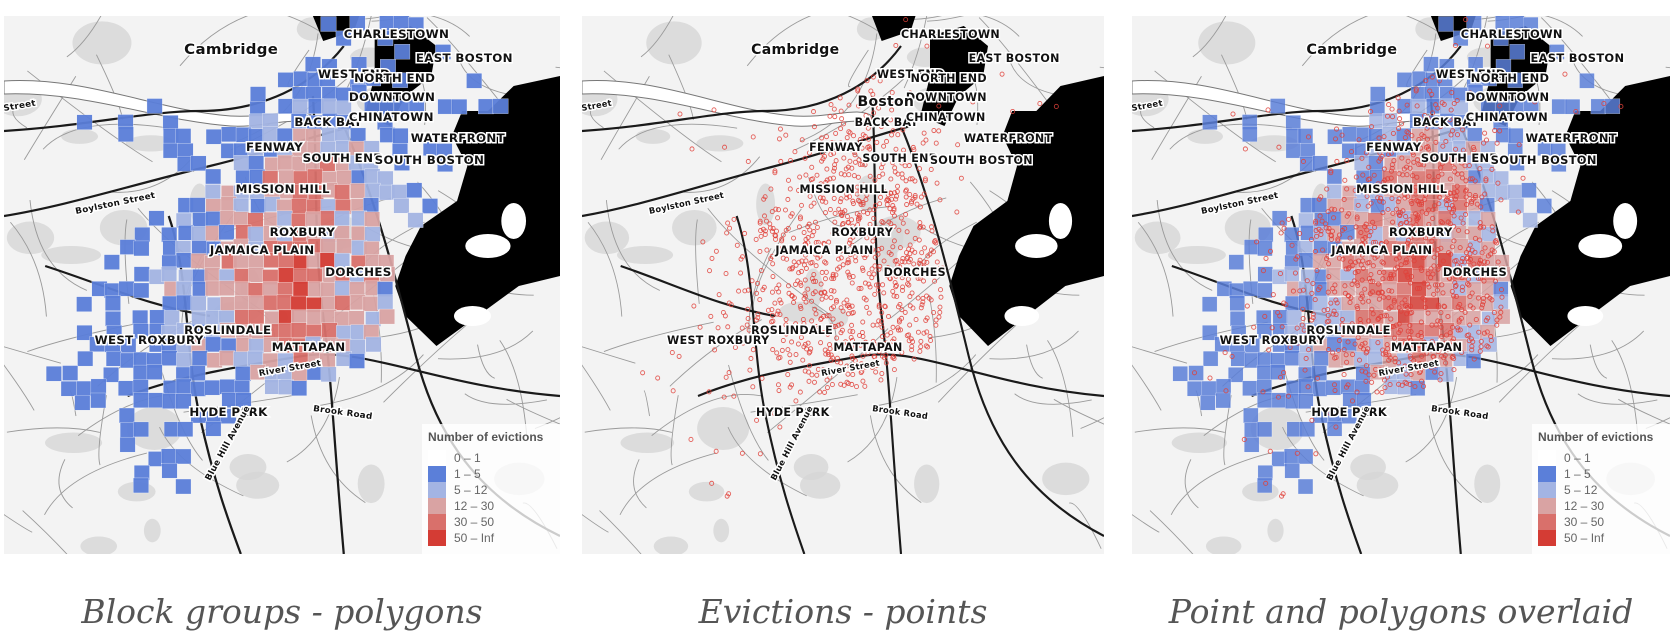 This screenshot has width=1680, height=631. I want to click on caption-points: Evictions - points, so click(843, 611).